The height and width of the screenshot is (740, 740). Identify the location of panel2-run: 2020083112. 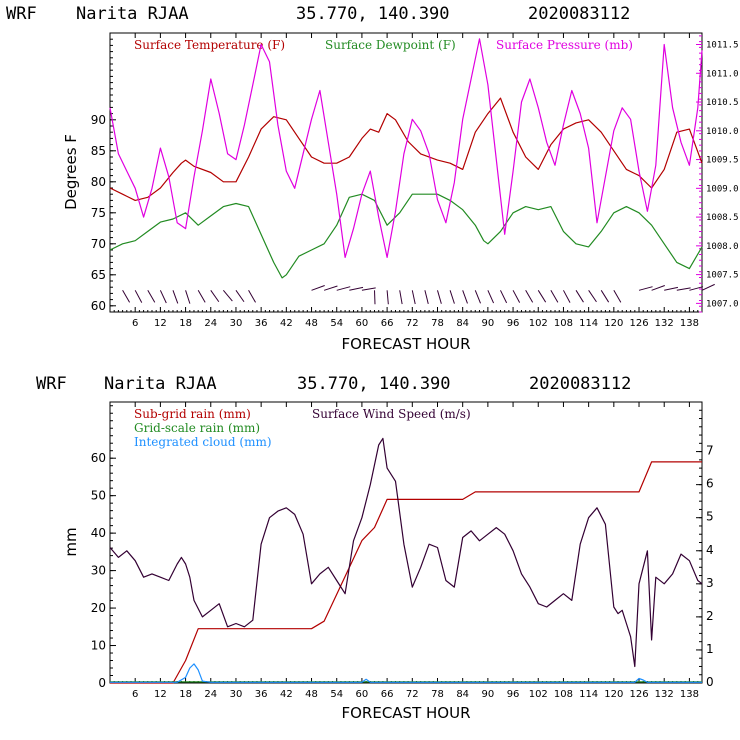
(580, 384).